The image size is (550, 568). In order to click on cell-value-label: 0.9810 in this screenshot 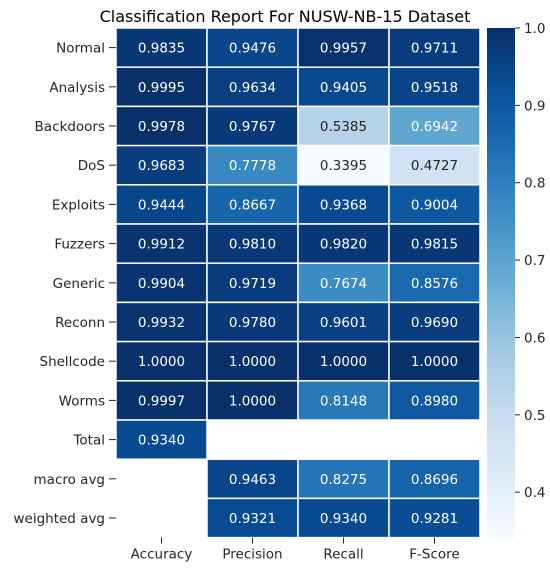, I will do `click(252, 245)`.